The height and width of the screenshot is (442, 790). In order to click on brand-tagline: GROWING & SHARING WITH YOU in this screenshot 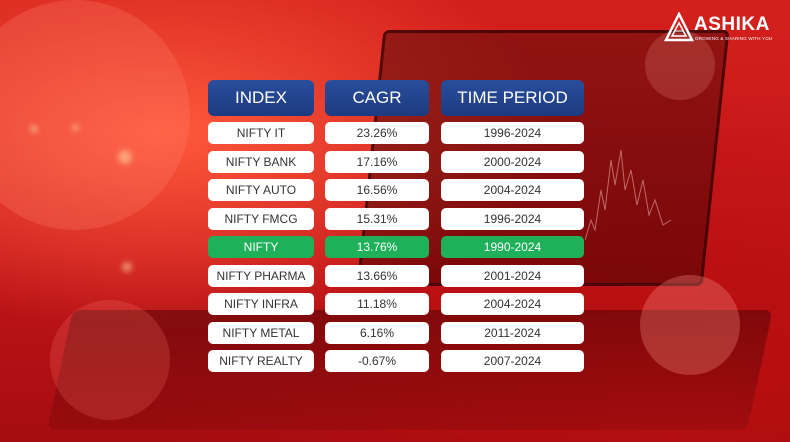, I will do `click(734, 38)`.